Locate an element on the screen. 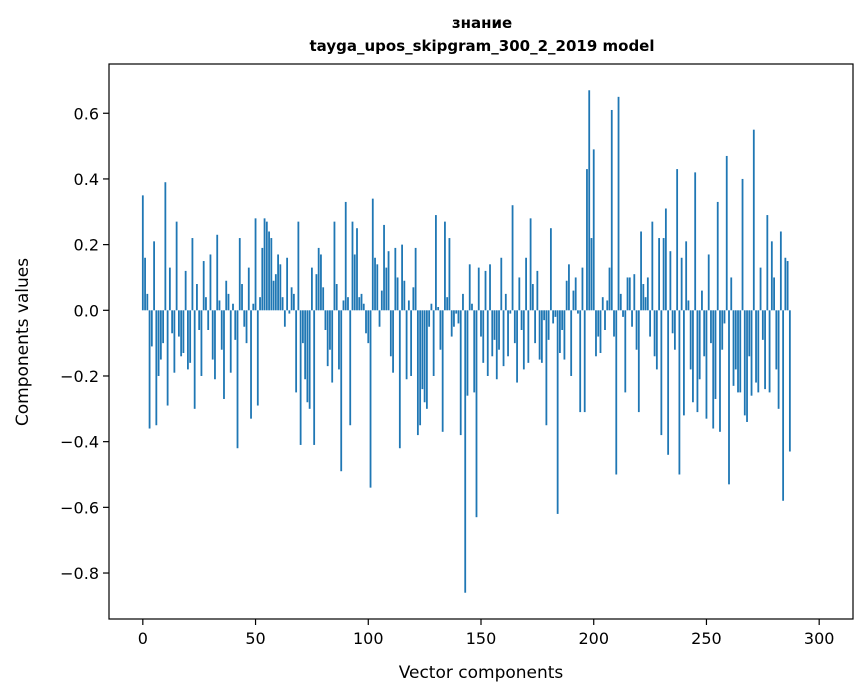 The image size is (867, 700). y-axis-label: Components values is located at coordinates (23, 342).